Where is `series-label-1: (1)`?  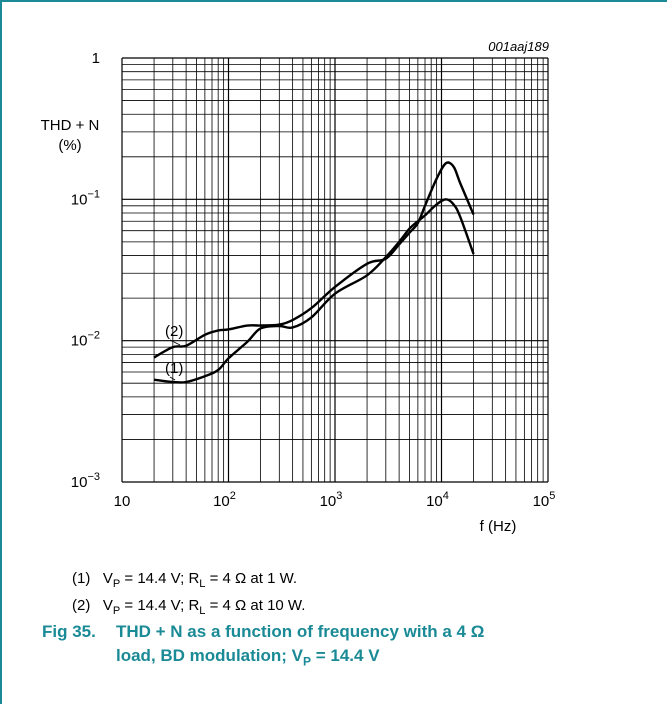 series-label-1: (1) is located at coordinates (174, 368).